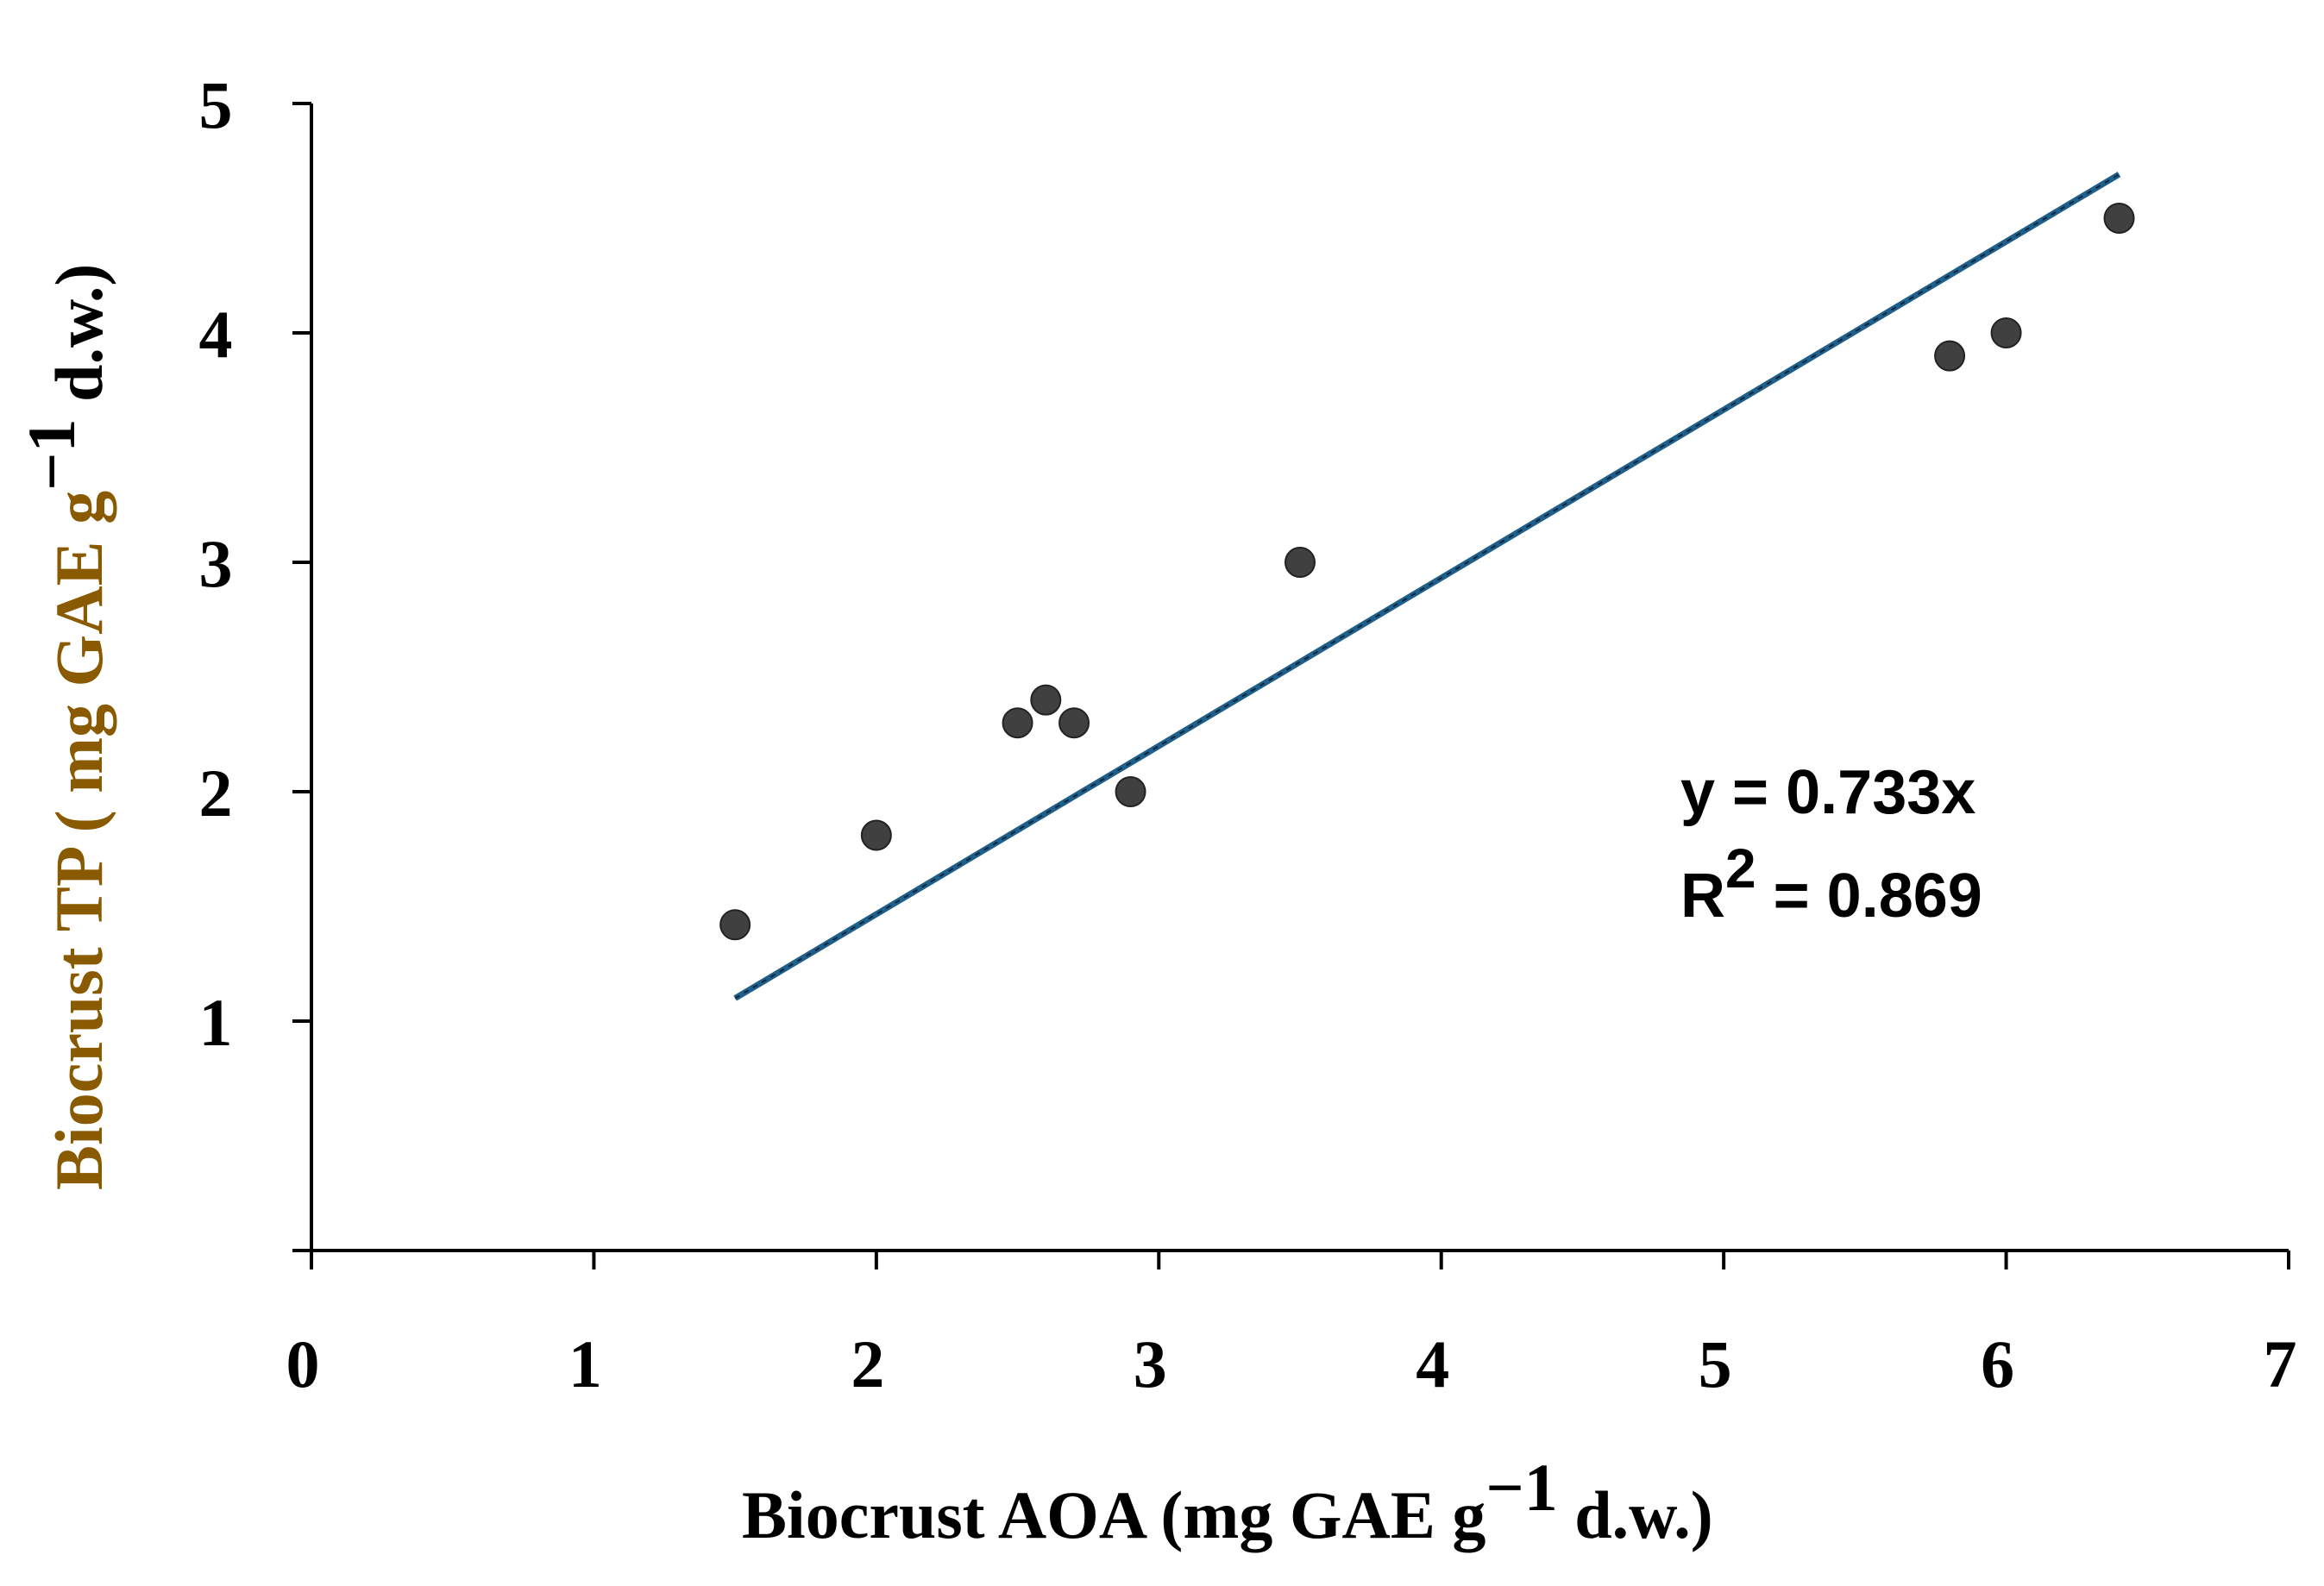  What do you see at coordinates (216, 1022) in the screenshot?
I see `y-tick-label-1: 1` at bounding box center [216, 1022].